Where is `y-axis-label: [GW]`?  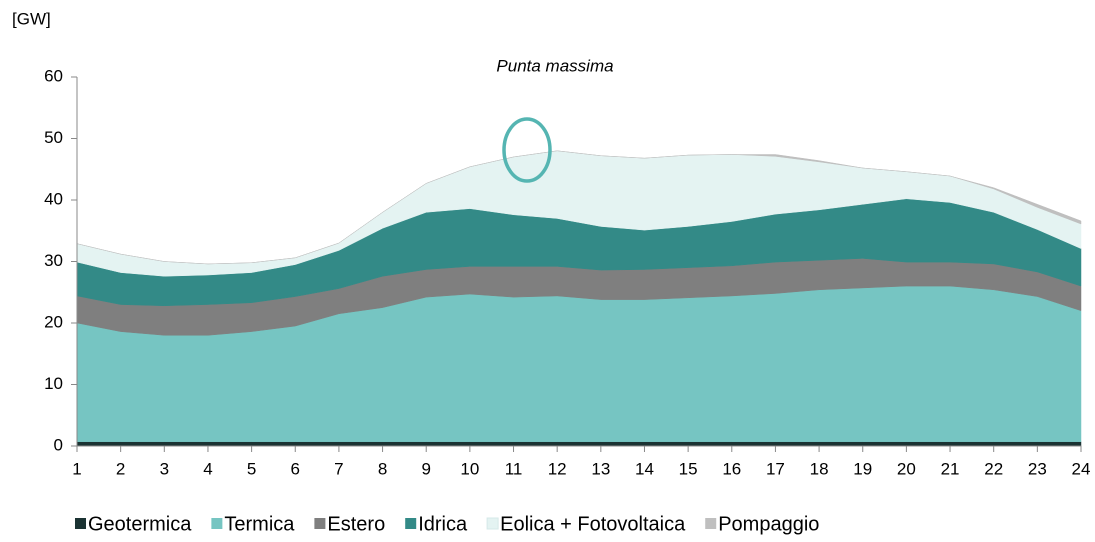 y-axis-label: [GW] is located at coordinates (31, 18).